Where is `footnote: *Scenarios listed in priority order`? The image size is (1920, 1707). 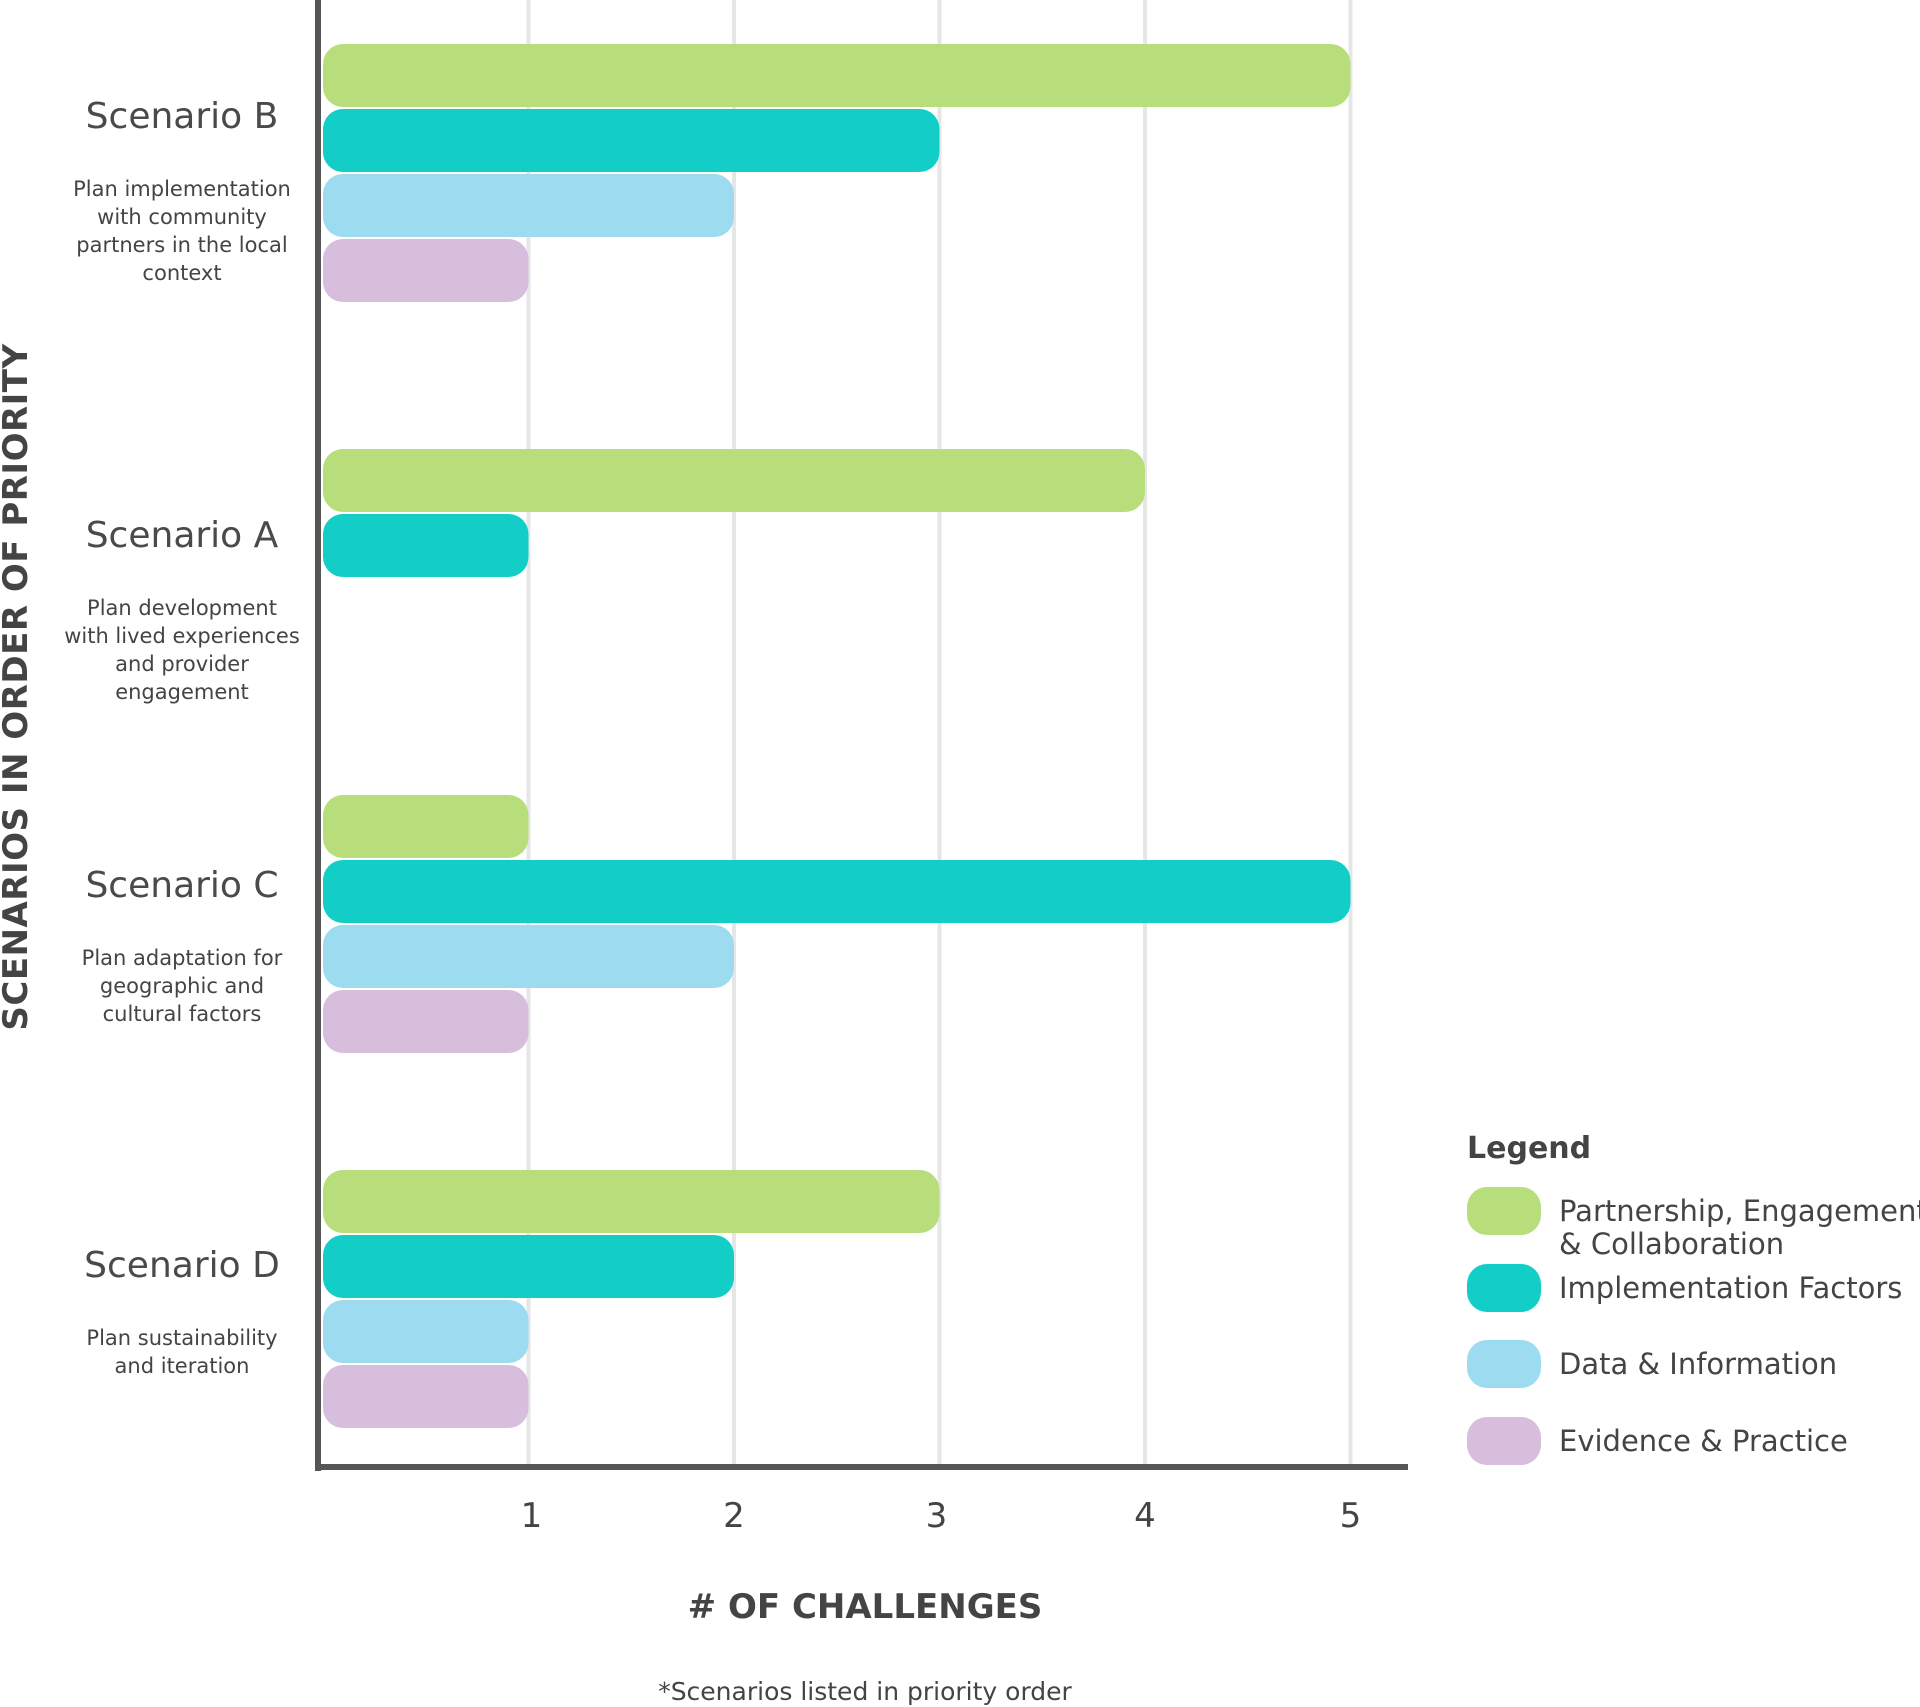
footnote: *Scenarios listed in priority order is located at coordinates (865, 1691).